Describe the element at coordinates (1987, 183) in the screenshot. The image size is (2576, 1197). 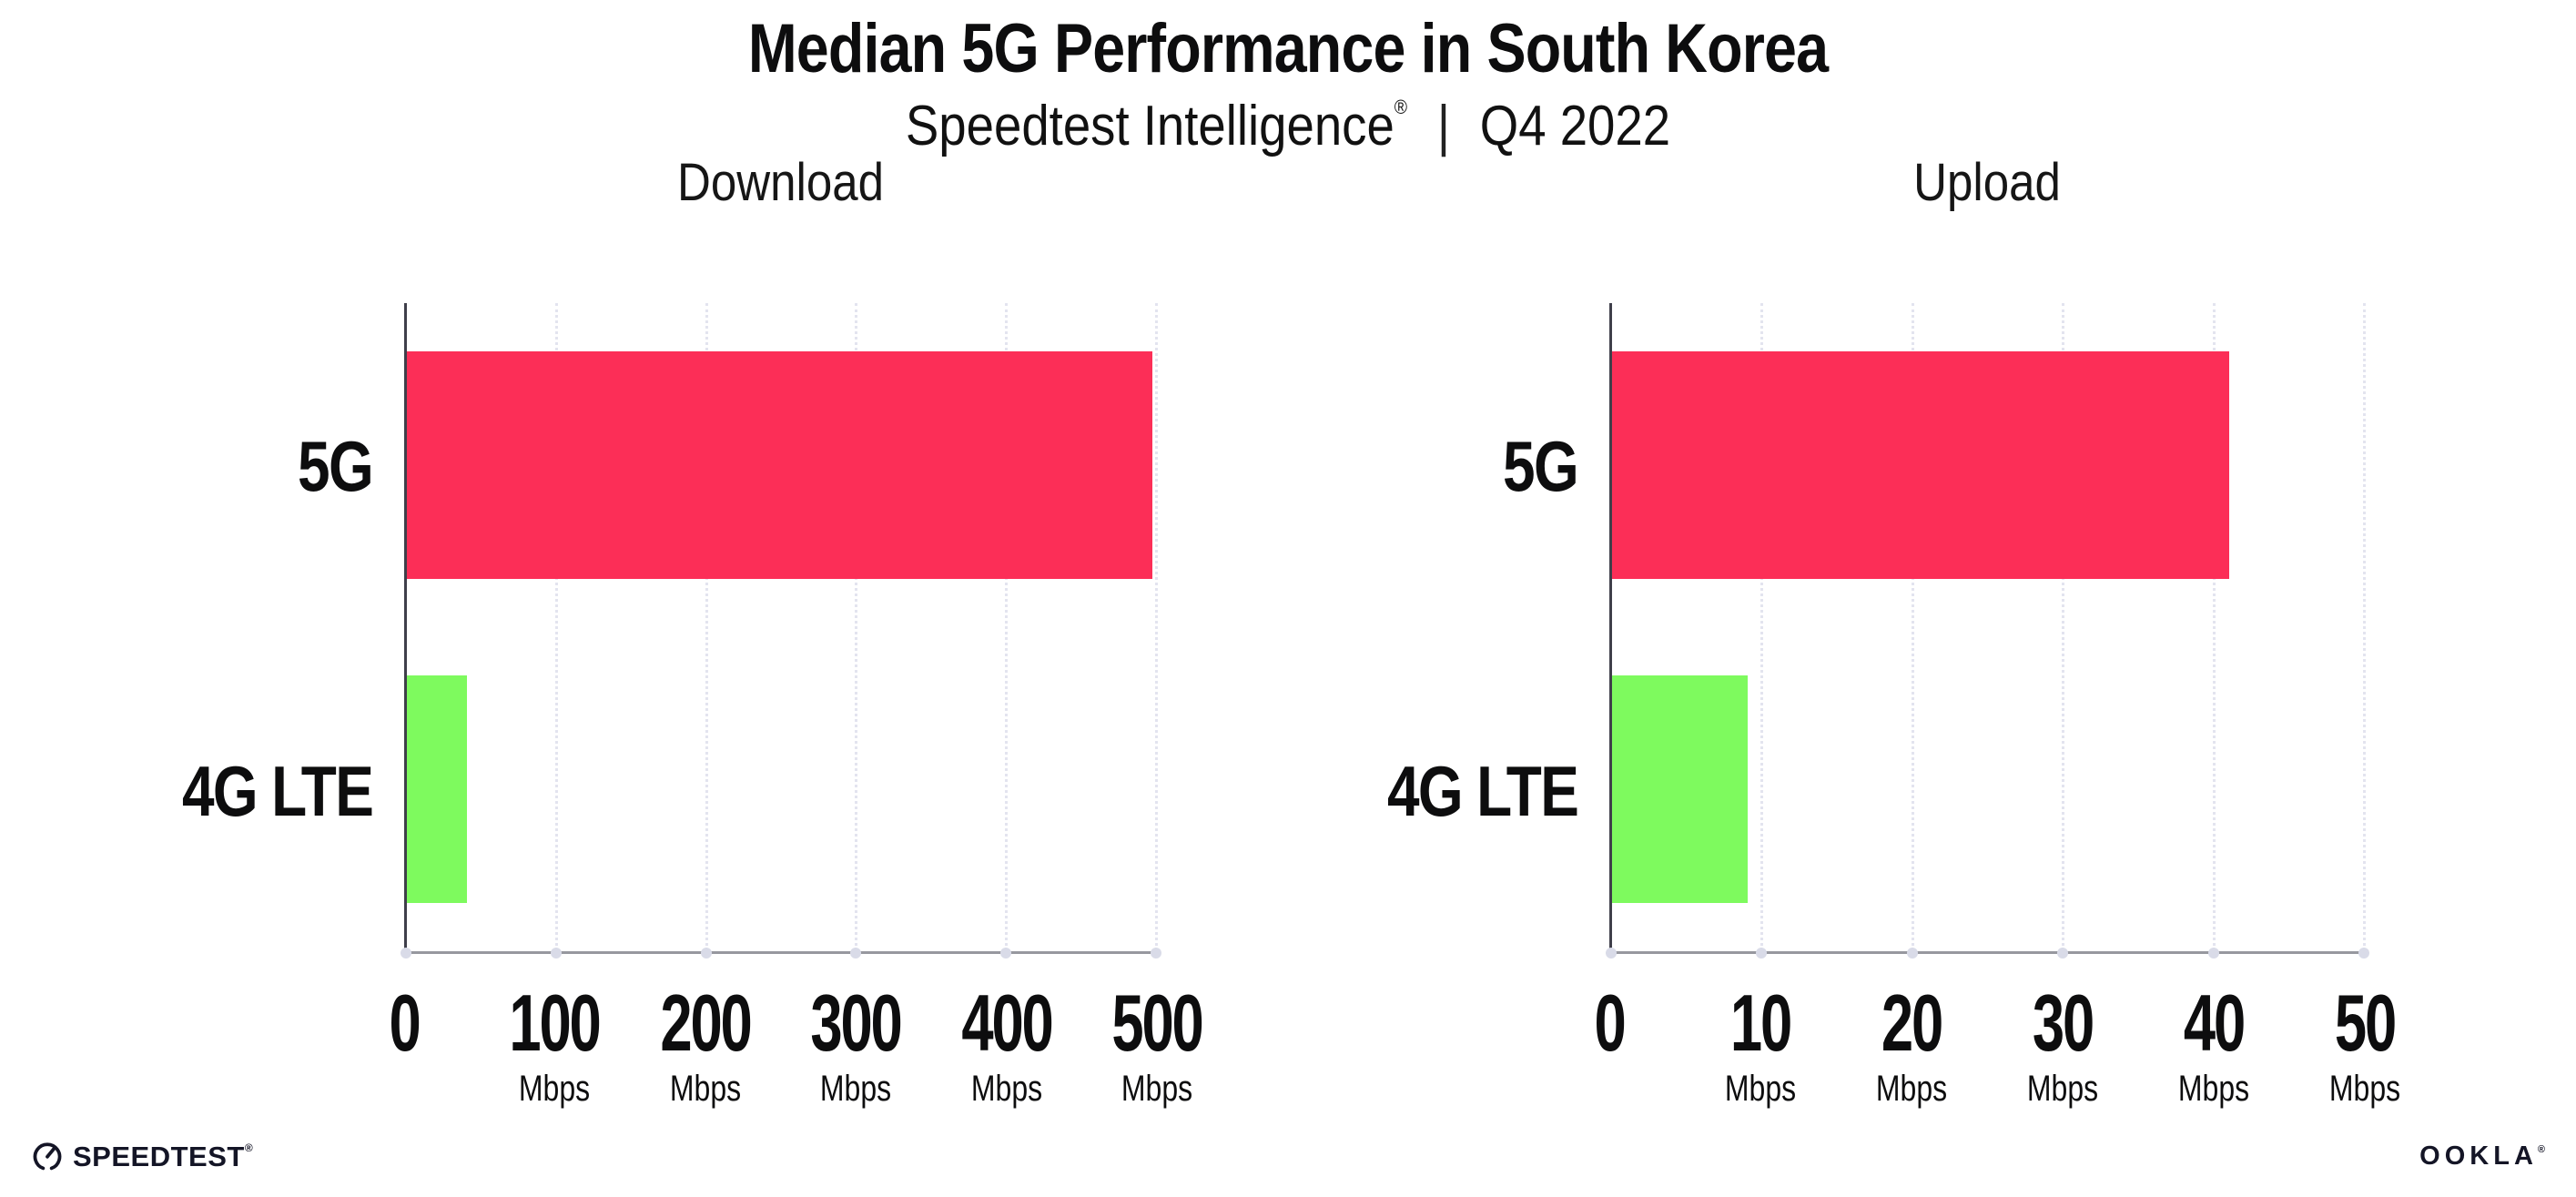
I see `upload-chart-title: Upload` at that location.